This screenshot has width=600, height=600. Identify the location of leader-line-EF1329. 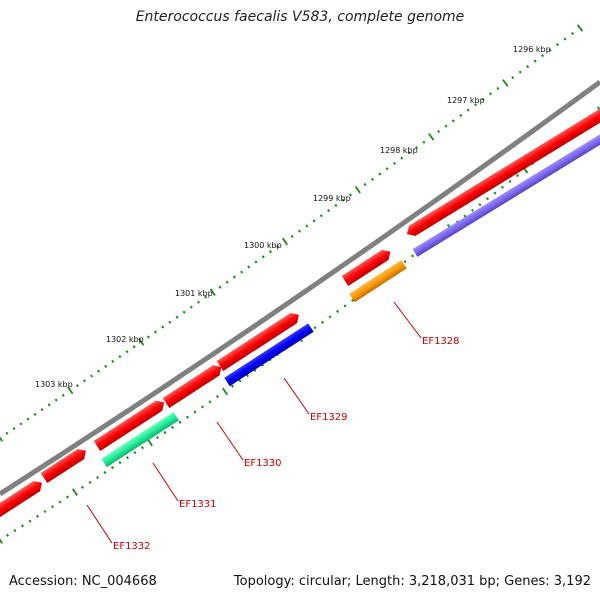
(296, 396).